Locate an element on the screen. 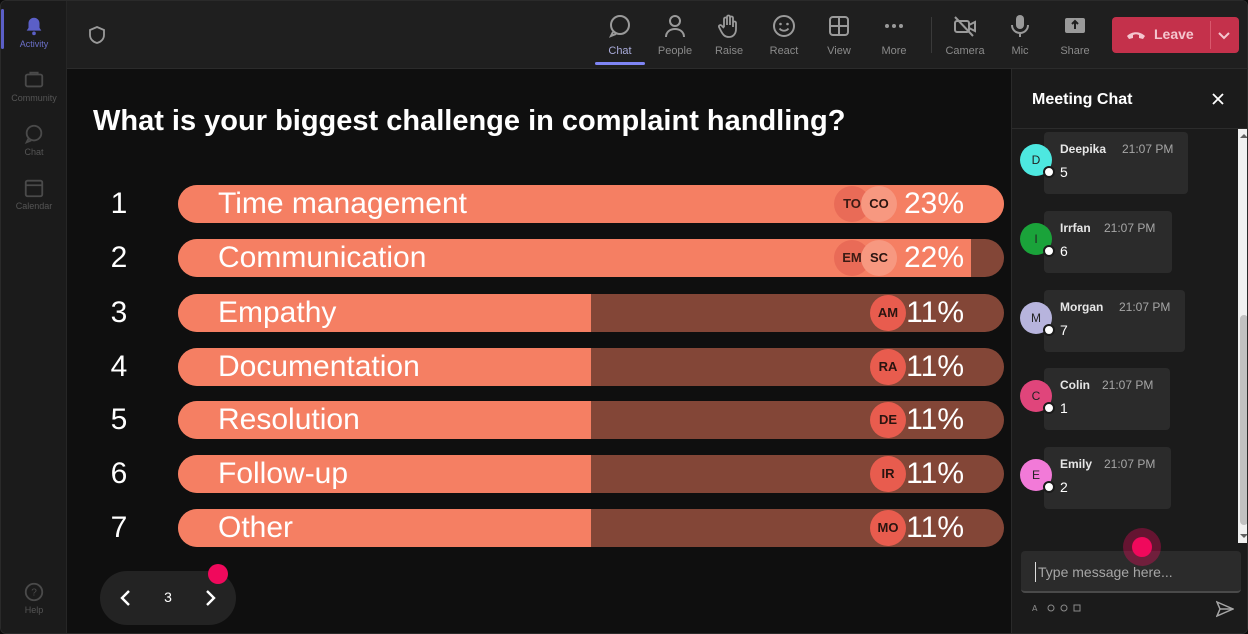  rail-item-chat: Chat is located at coordinates (34, 139).